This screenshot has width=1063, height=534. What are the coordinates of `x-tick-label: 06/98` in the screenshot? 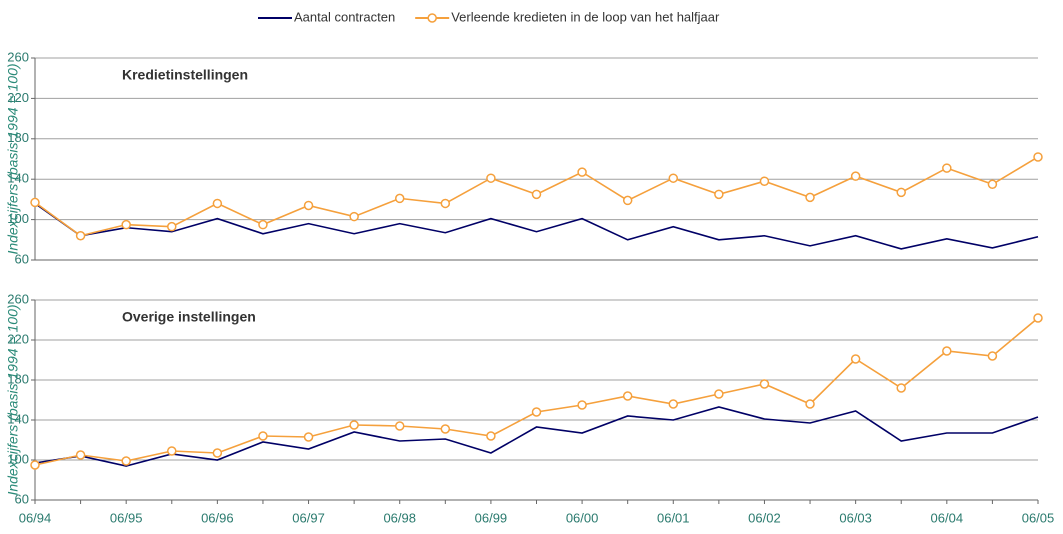 It's located at (399, 517).